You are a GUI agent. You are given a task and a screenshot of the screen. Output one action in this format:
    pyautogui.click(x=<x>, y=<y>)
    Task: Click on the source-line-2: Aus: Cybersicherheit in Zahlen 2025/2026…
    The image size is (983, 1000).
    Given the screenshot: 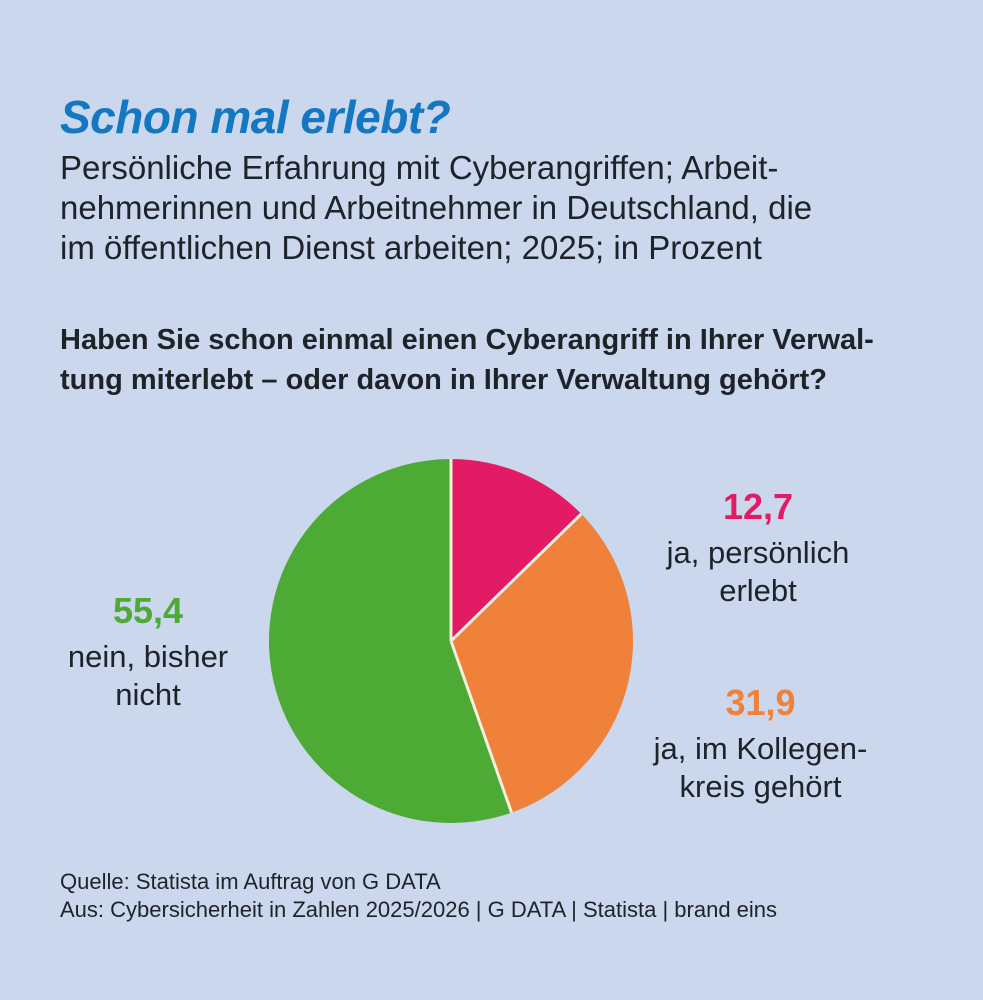 What is the action you would take?
    pyautogui.click(x=419, y=909)
    